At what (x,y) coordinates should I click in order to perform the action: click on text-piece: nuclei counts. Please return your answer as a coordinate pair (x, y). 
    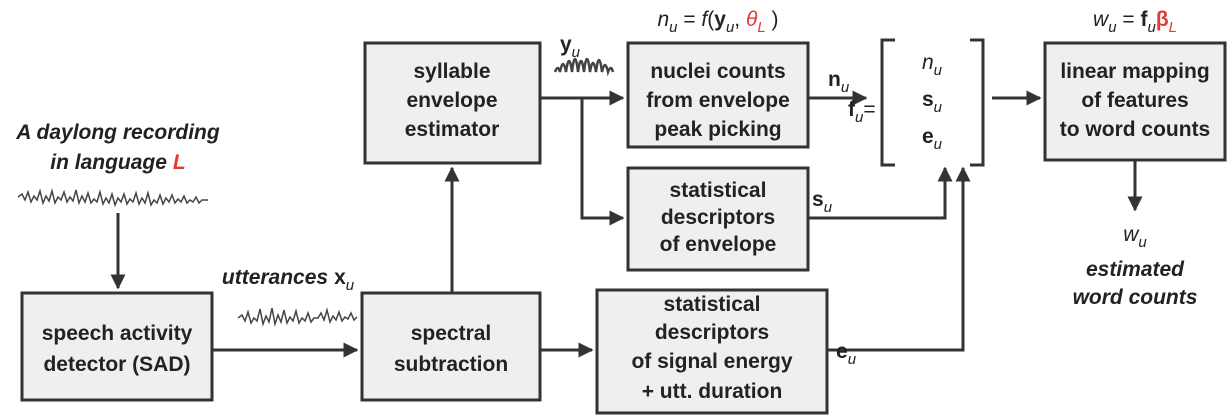
    Looking at the image, I should click on (717, 71).